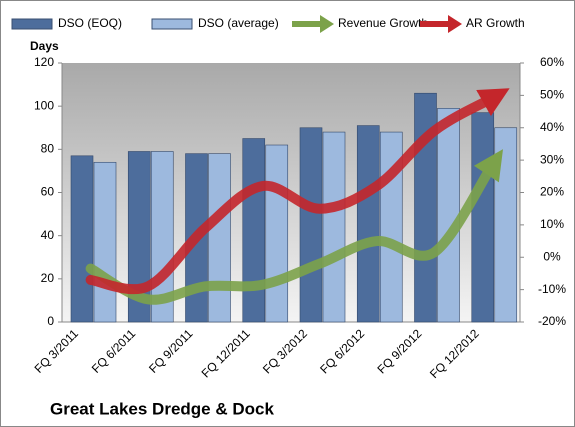 This screenshot has height=427, width=575. I want to click on y2-tick-label: 0%, so click(552, 256).